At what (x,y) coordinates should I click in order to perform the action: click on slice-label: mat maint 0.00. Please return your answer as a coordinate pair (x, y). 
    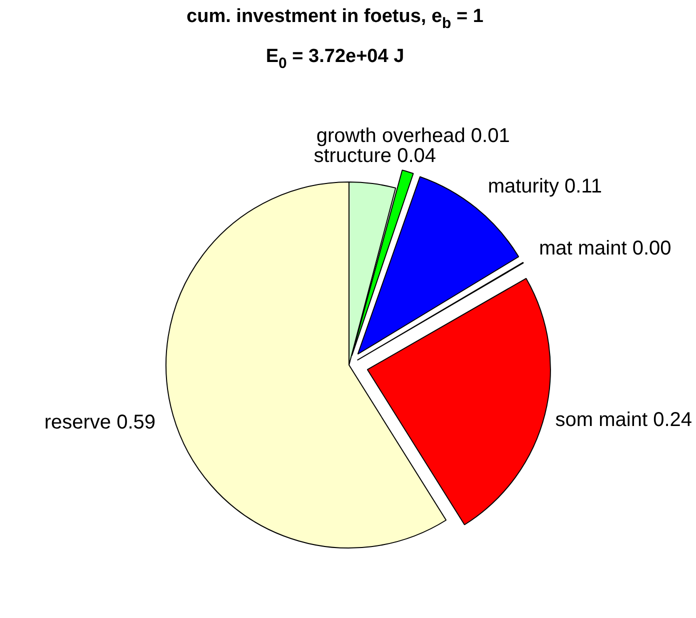
    Looking at the image, I should click on (605, 248).